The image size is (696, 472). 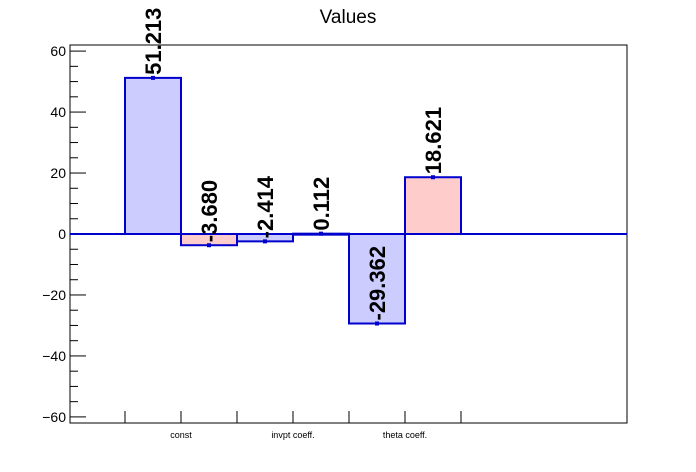 What do you see at coordinates (292, 435) in the screenshot?
I see `x-tick-label: invpt coeff.` at bounding box center [292, 435].